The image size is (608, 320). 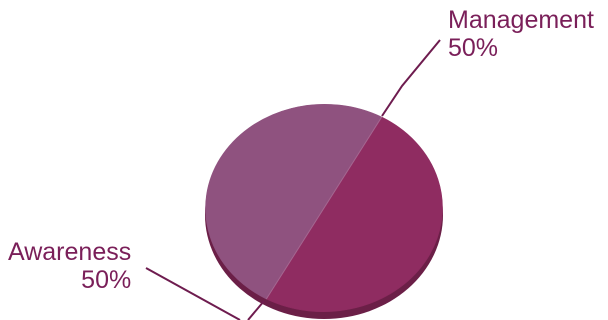 I want to click on leader-line-awareness-end, so click(x=256, y=310).